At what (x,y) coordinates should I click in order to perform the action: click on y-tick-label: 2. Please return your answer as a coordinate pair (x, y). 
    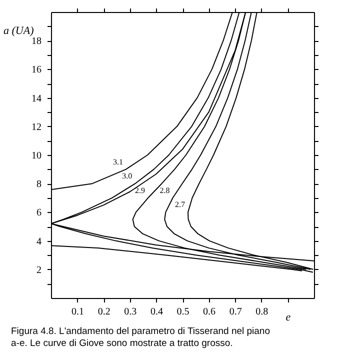
    Looking at the image, I should click on (39, 270).